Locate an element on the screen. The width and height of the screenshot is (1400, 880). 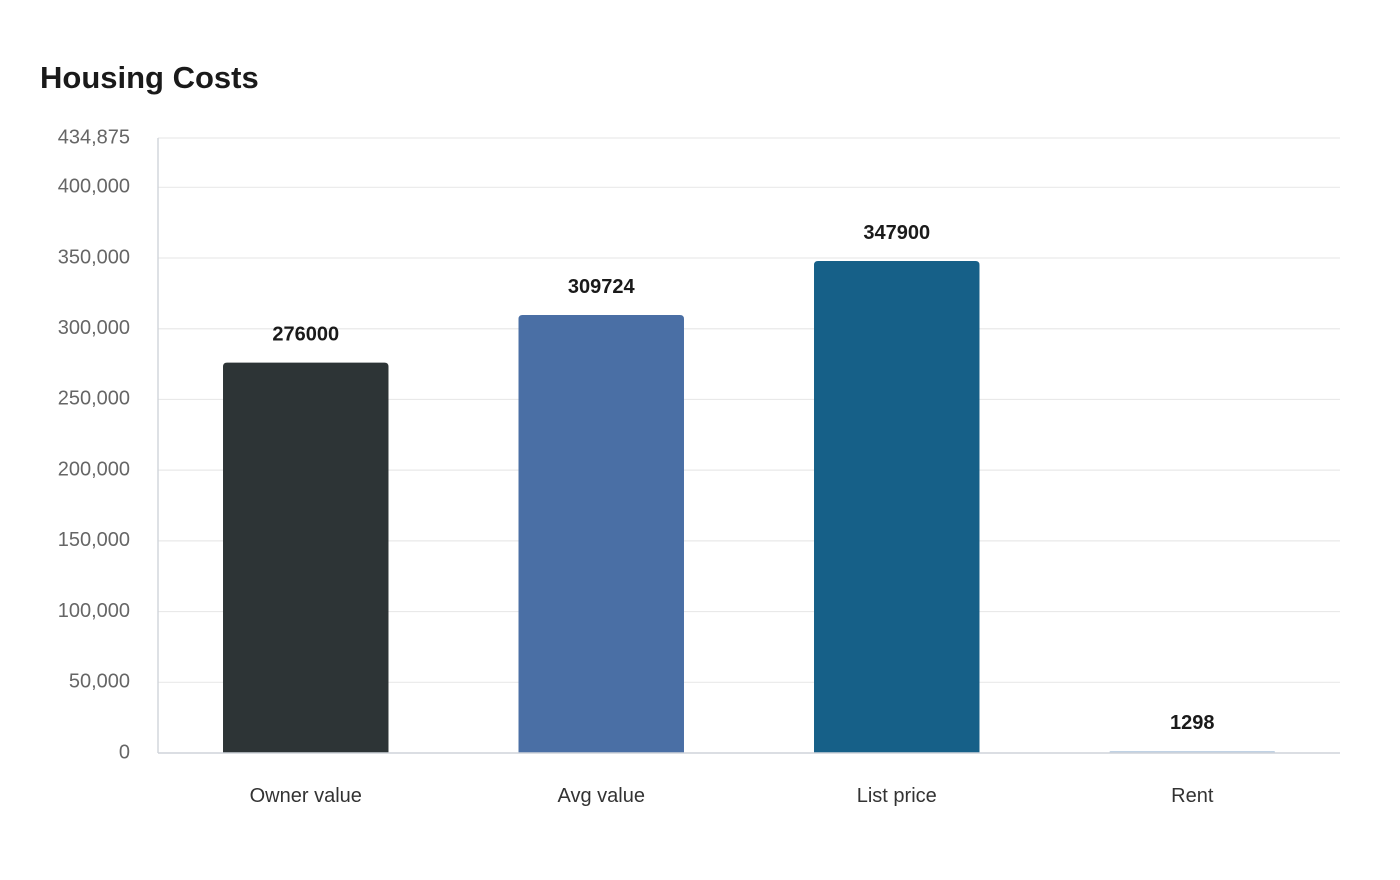
y-tick-label: 250,000 is located at coordinates (94, 399).